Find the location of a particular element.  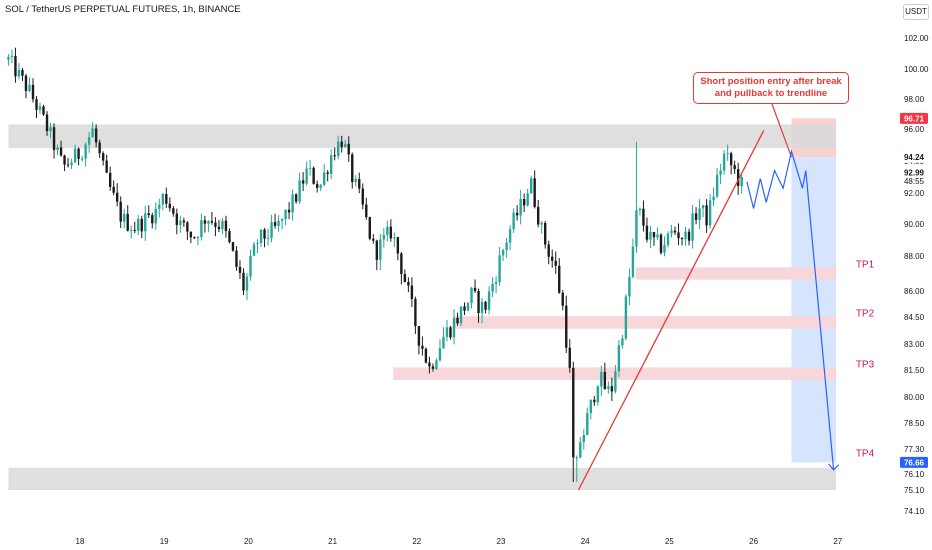

y-tick-label: 98.00 is located at coordinates (914, 99).